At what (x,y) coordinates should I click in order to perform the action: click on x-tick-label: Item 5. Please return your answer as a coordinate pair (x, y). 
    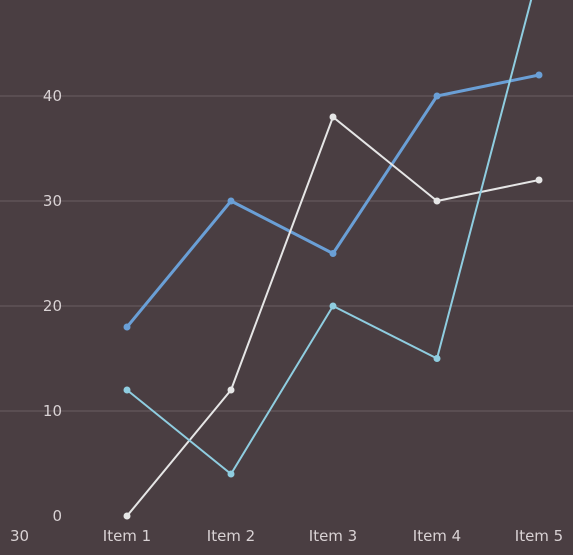
    Looking at the image, I should click on (539, 536).